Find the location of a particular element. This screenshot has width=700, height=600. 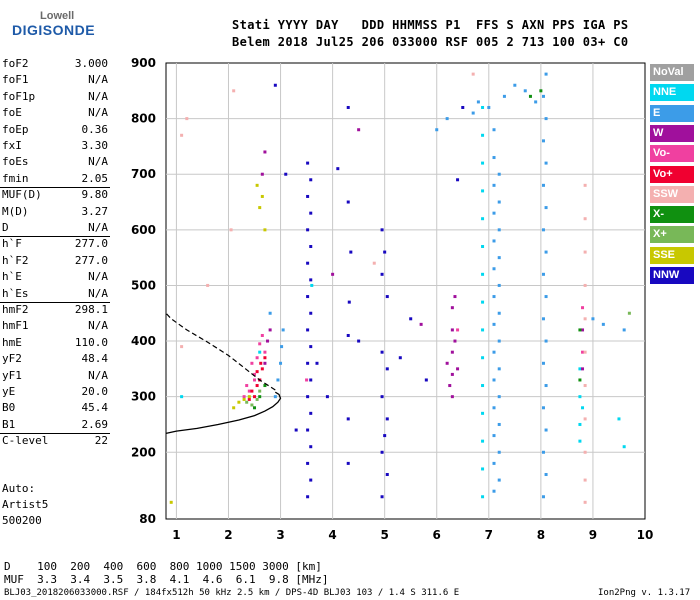

x-tick-label: 1 is located at coordinates (176, 535).